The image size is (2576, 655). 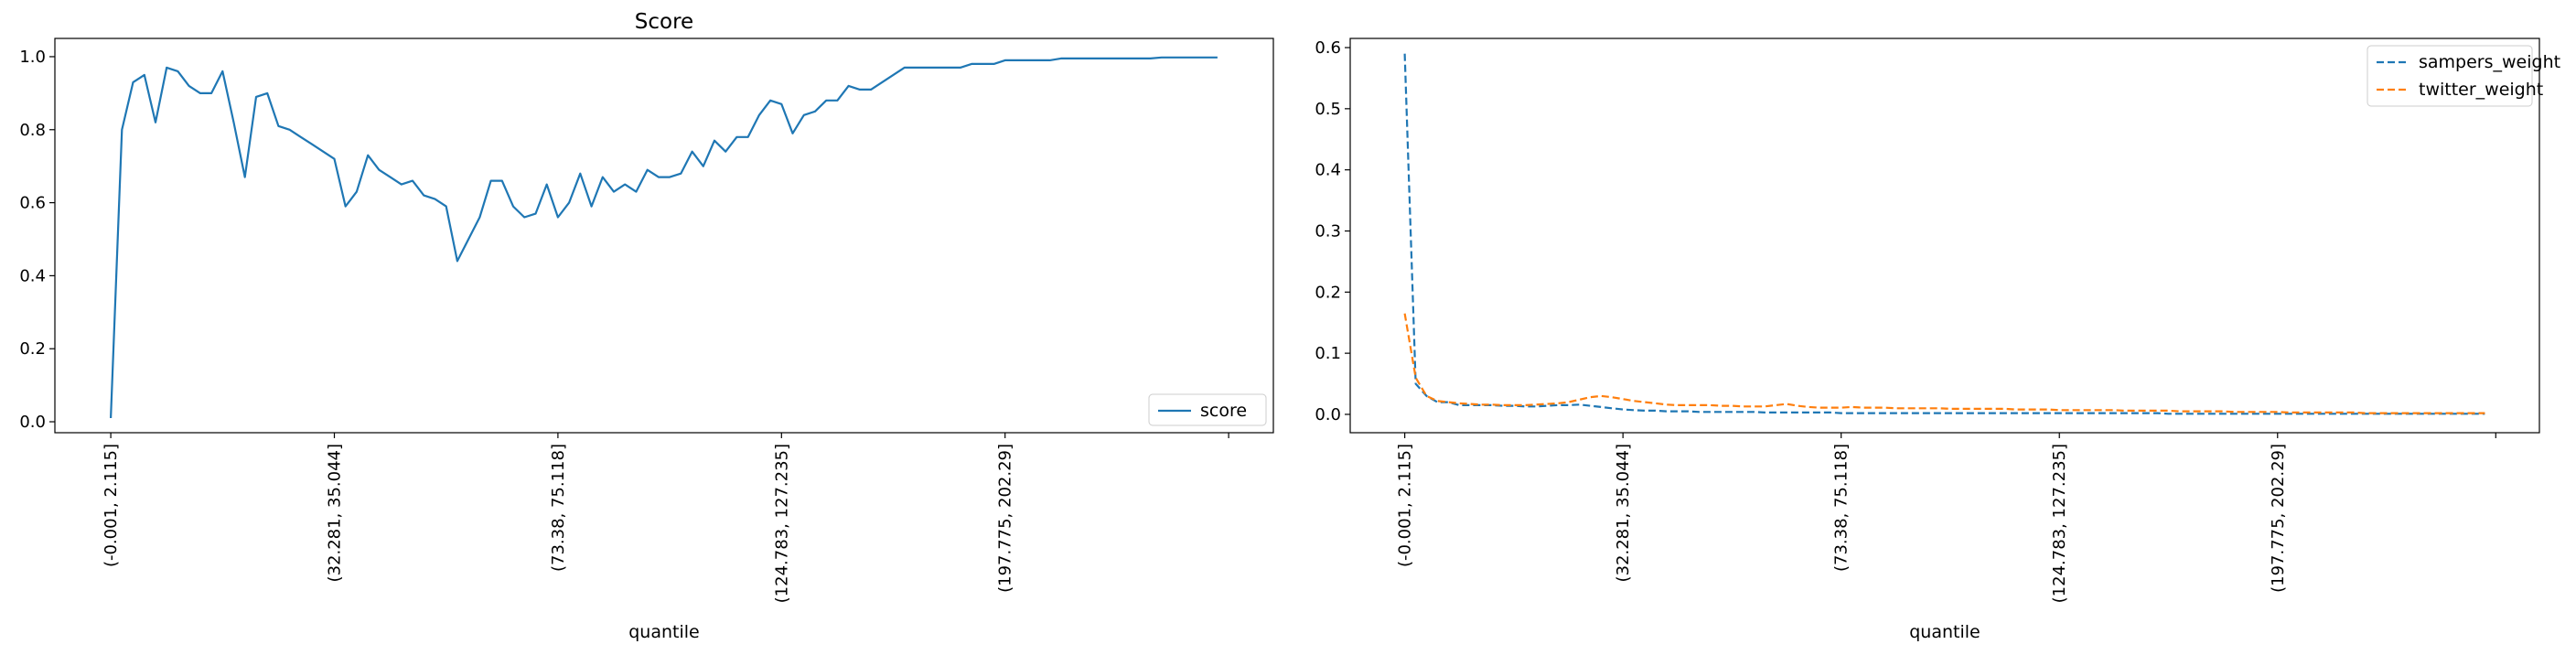 I want to click on series-line-twitter-weight, so click(x=1944, y=363).